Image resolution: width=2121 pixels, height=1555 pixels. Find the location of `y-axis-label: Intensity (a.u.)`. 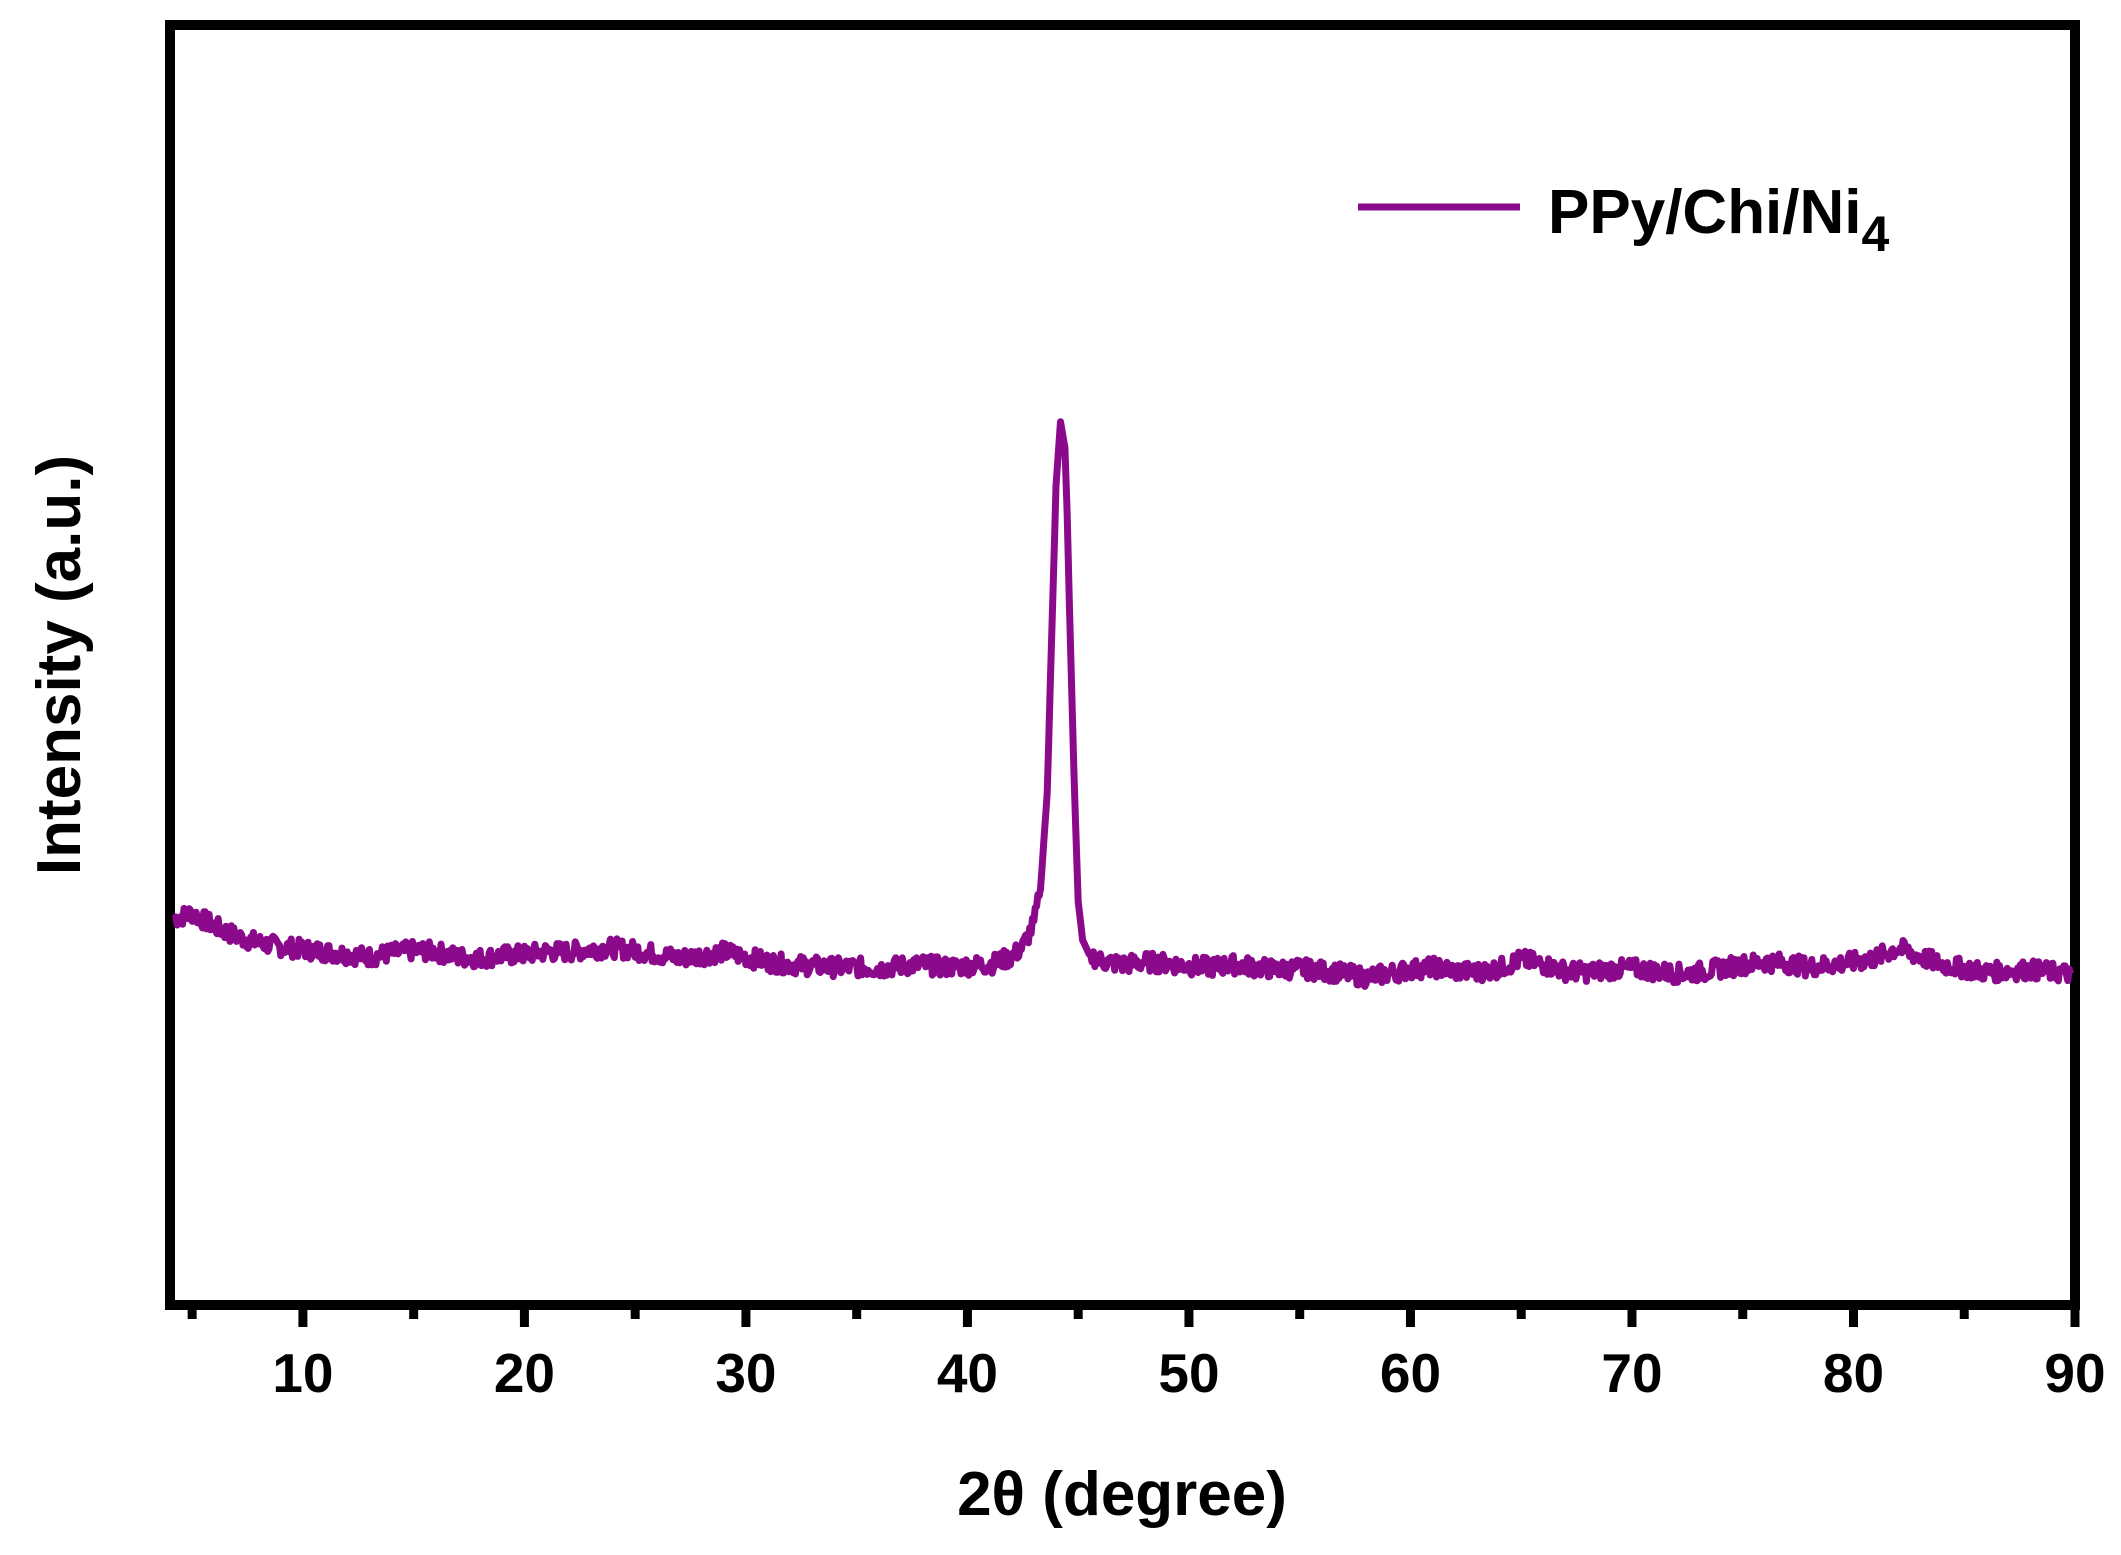

y-axis-label: Intensity (a.u.) is located at coordinates (59, 665).